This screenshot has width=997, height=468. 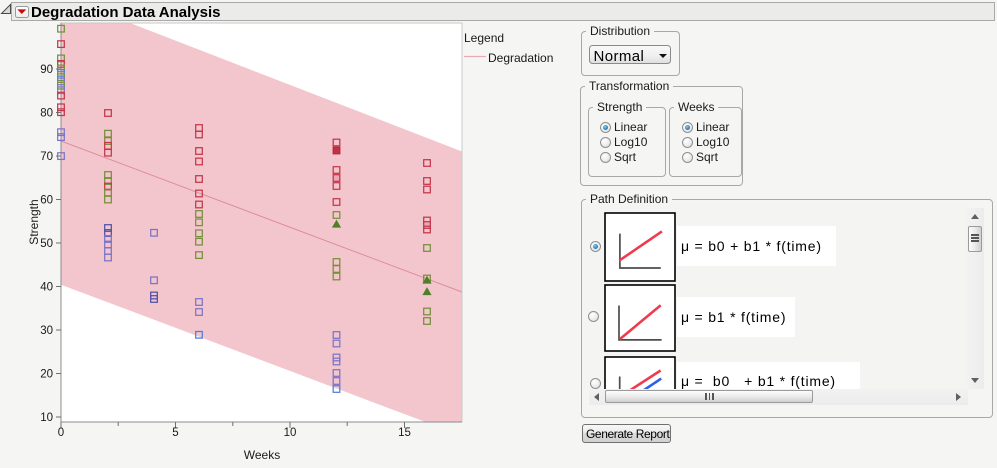 What do you see at coordinates (61, 433) in the screenshot?
I see `svg-text: 0` at bounding box center [61, 433].